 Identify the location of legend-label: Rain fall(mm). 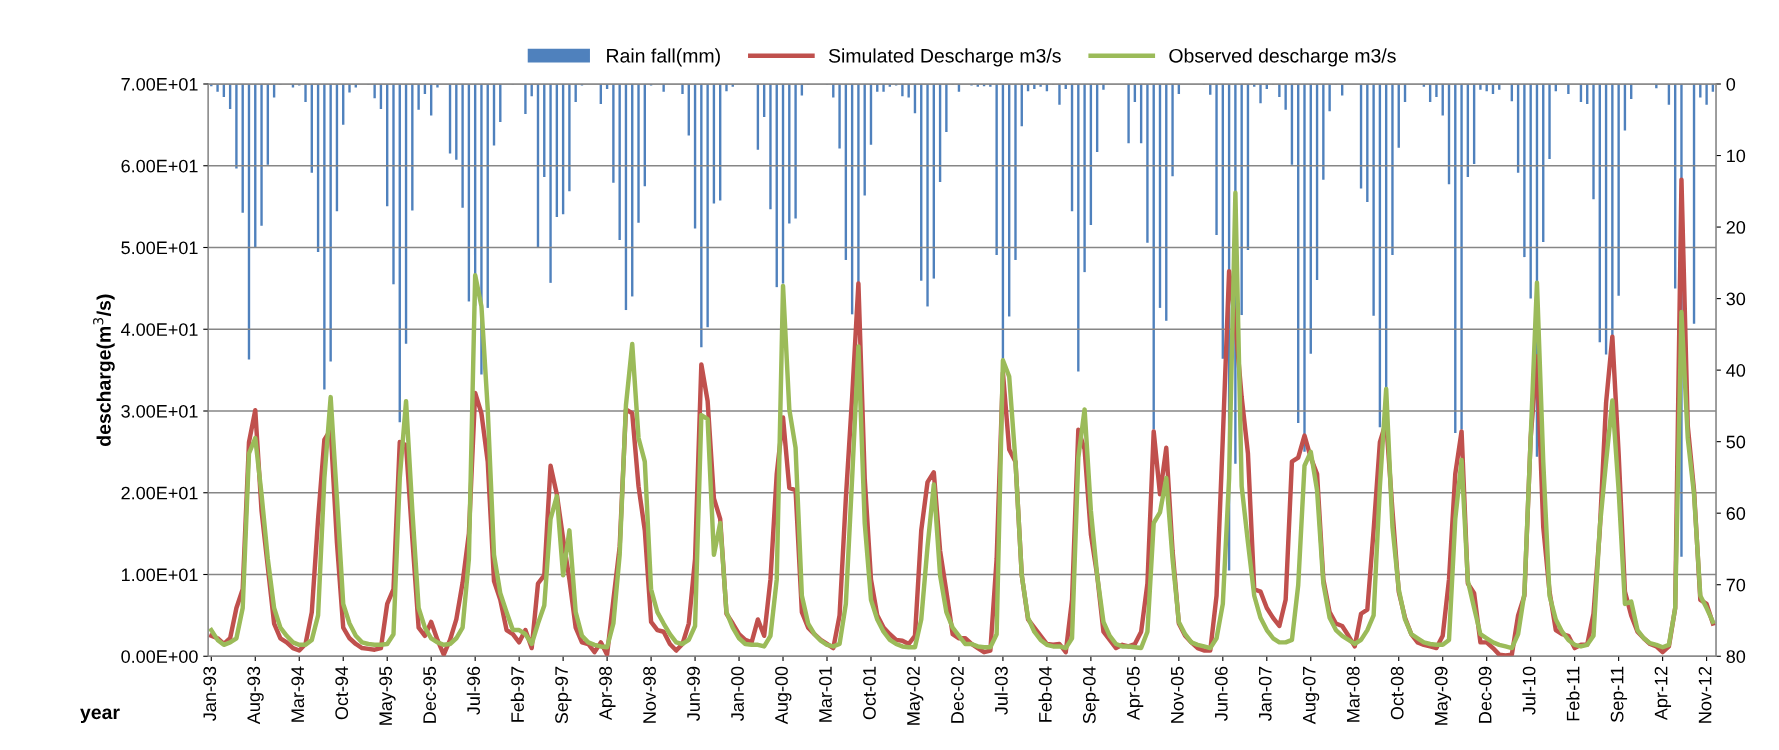
(663, 57).